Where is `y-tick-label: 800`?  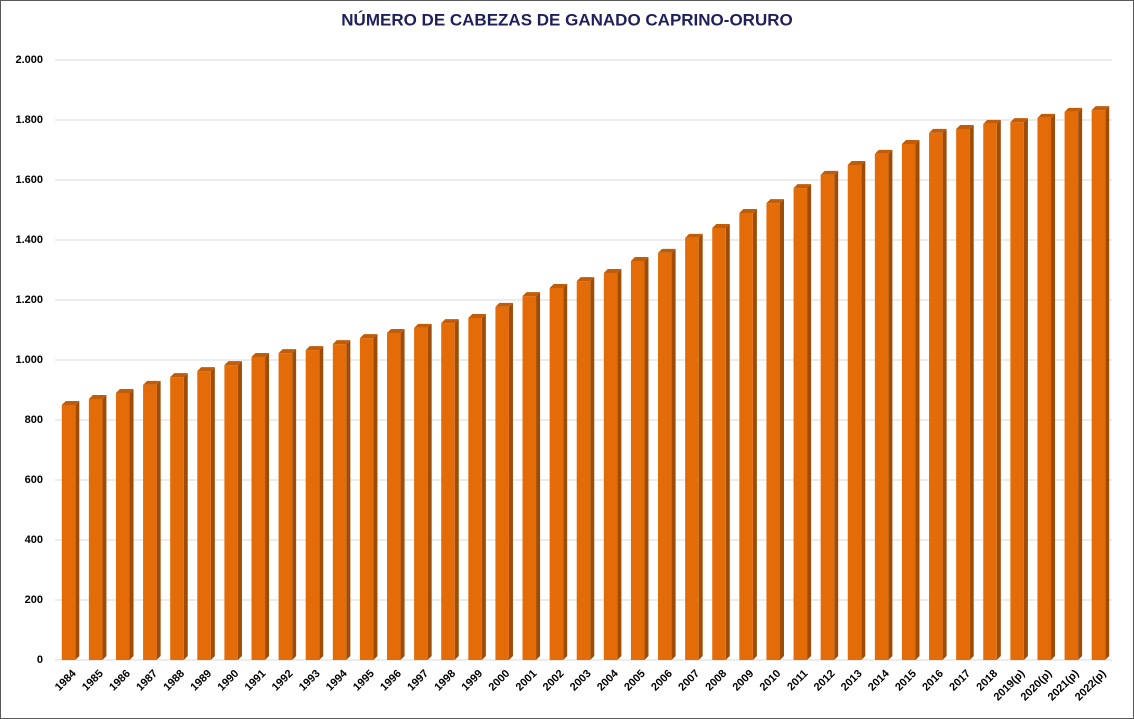 y-tick-label: 800 is located at coordinates (34, 420).